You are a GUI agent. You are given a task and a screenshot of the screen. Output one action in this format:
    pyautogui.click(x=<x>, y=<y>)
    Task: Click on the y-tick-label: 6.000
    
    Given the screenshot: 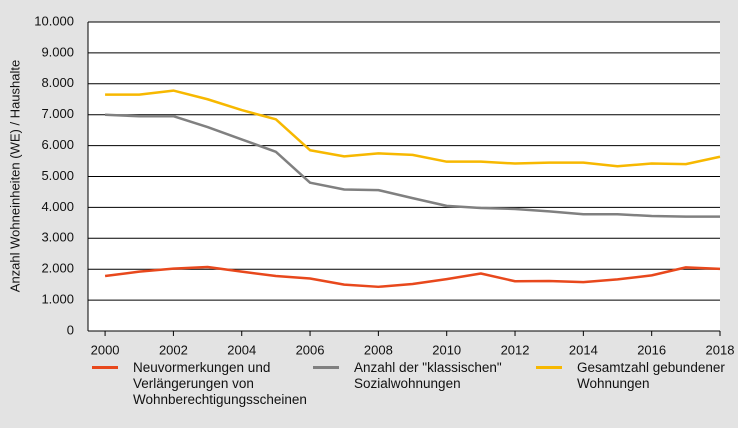 What is the action you would take?
    pyautogui.click(x=57, y=144)
    